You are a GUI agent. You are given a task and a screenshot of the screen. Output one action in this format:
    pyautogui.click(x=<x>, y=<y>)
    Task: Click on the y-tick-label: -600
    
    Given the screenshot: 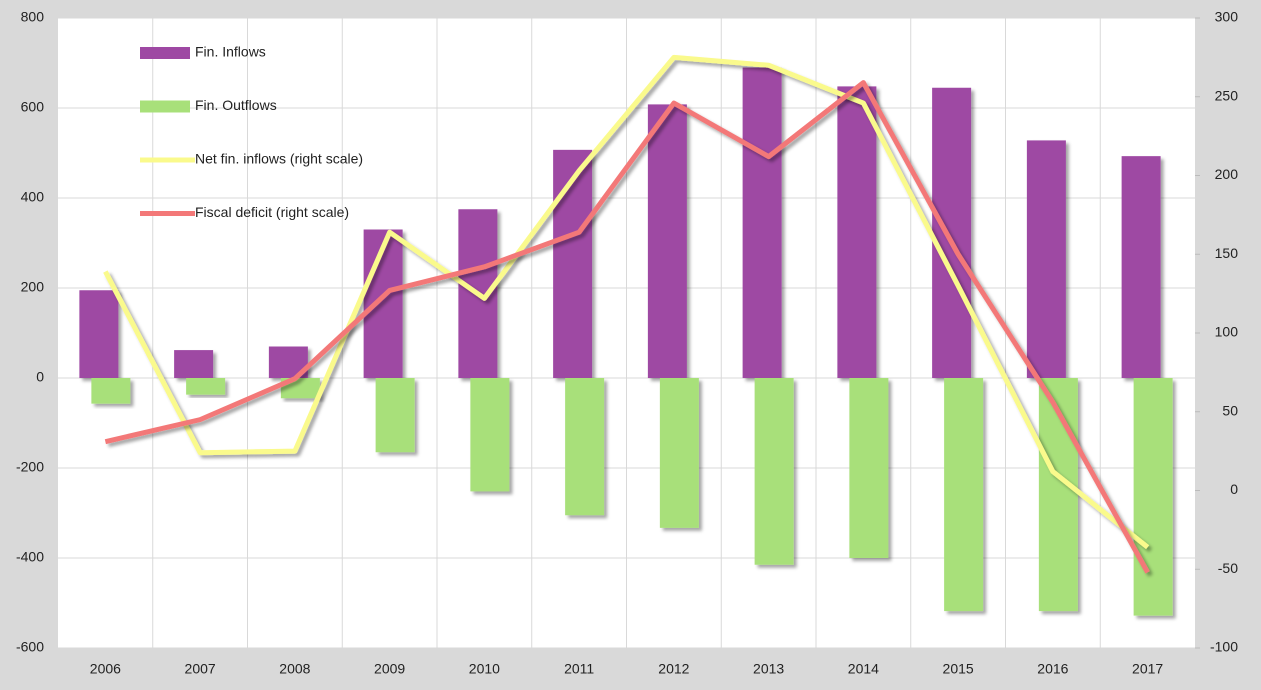 What is the action you would take?
    pyautogui.click(x=30, y=647)
    